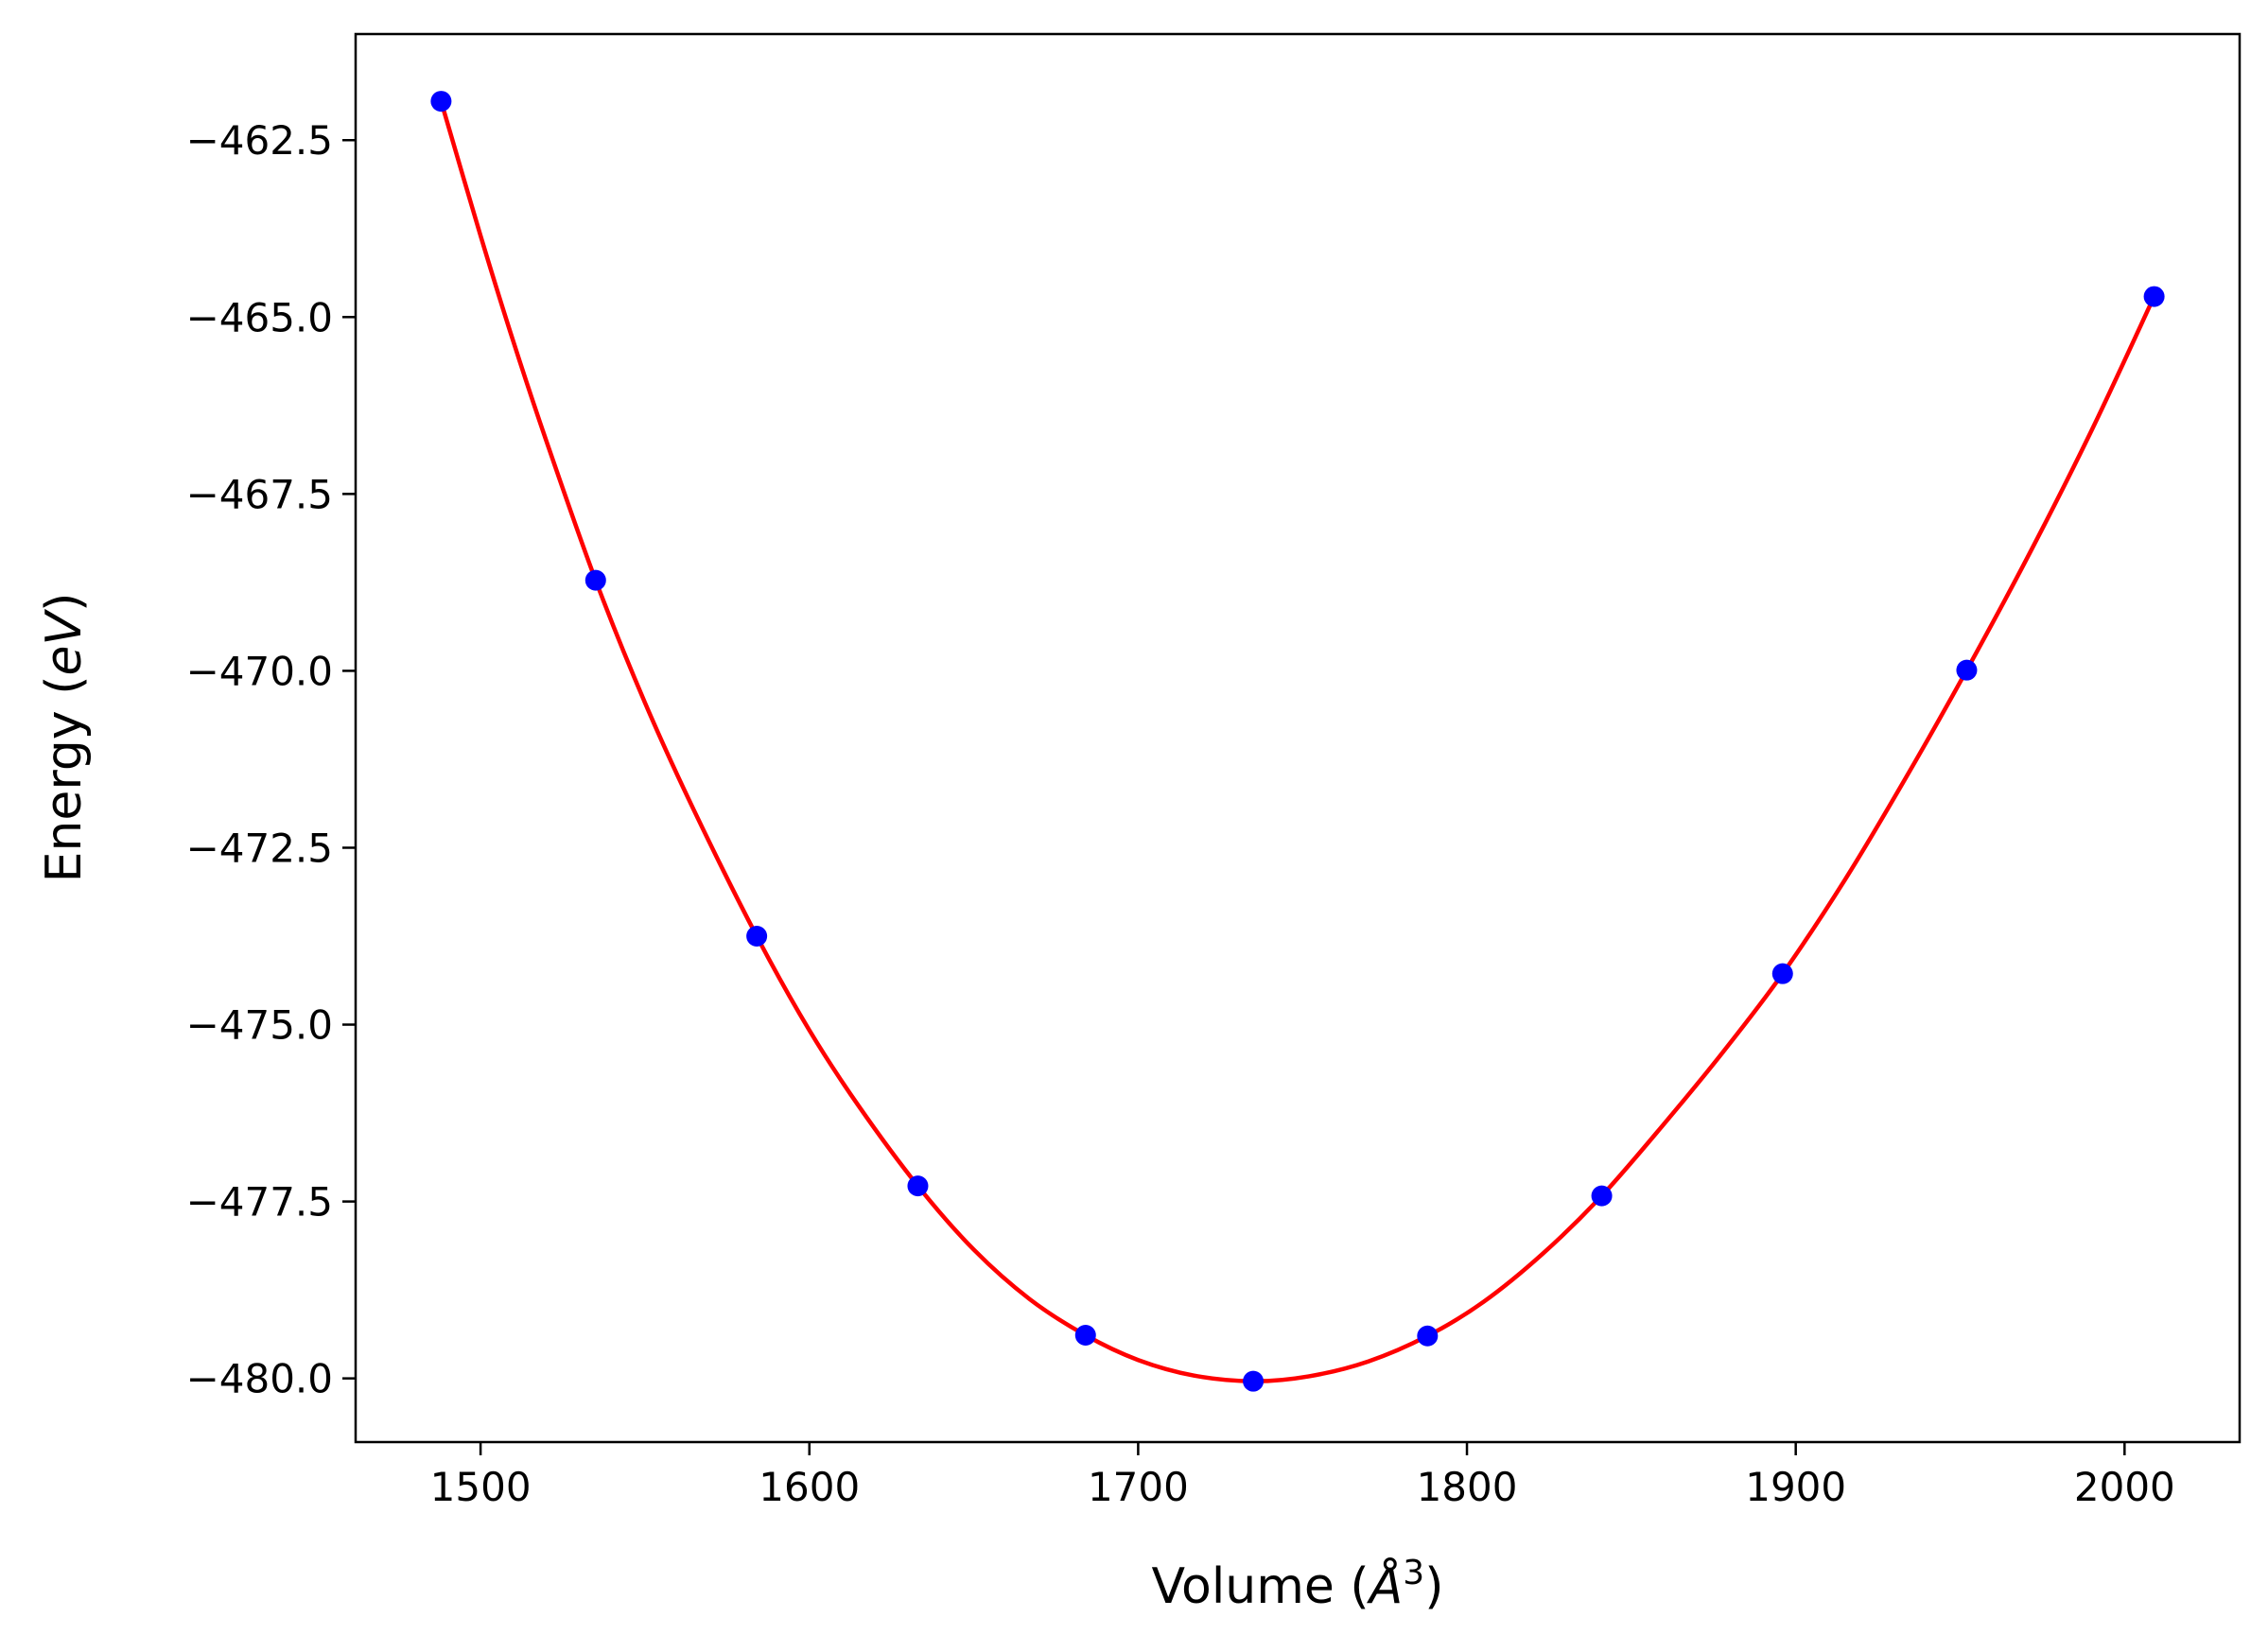 This screenshot has height=1652, width=2268. Describe the element at coordinates (259, 1379) in the screenshot. I see `y-tick-label: −480.0` at that location.